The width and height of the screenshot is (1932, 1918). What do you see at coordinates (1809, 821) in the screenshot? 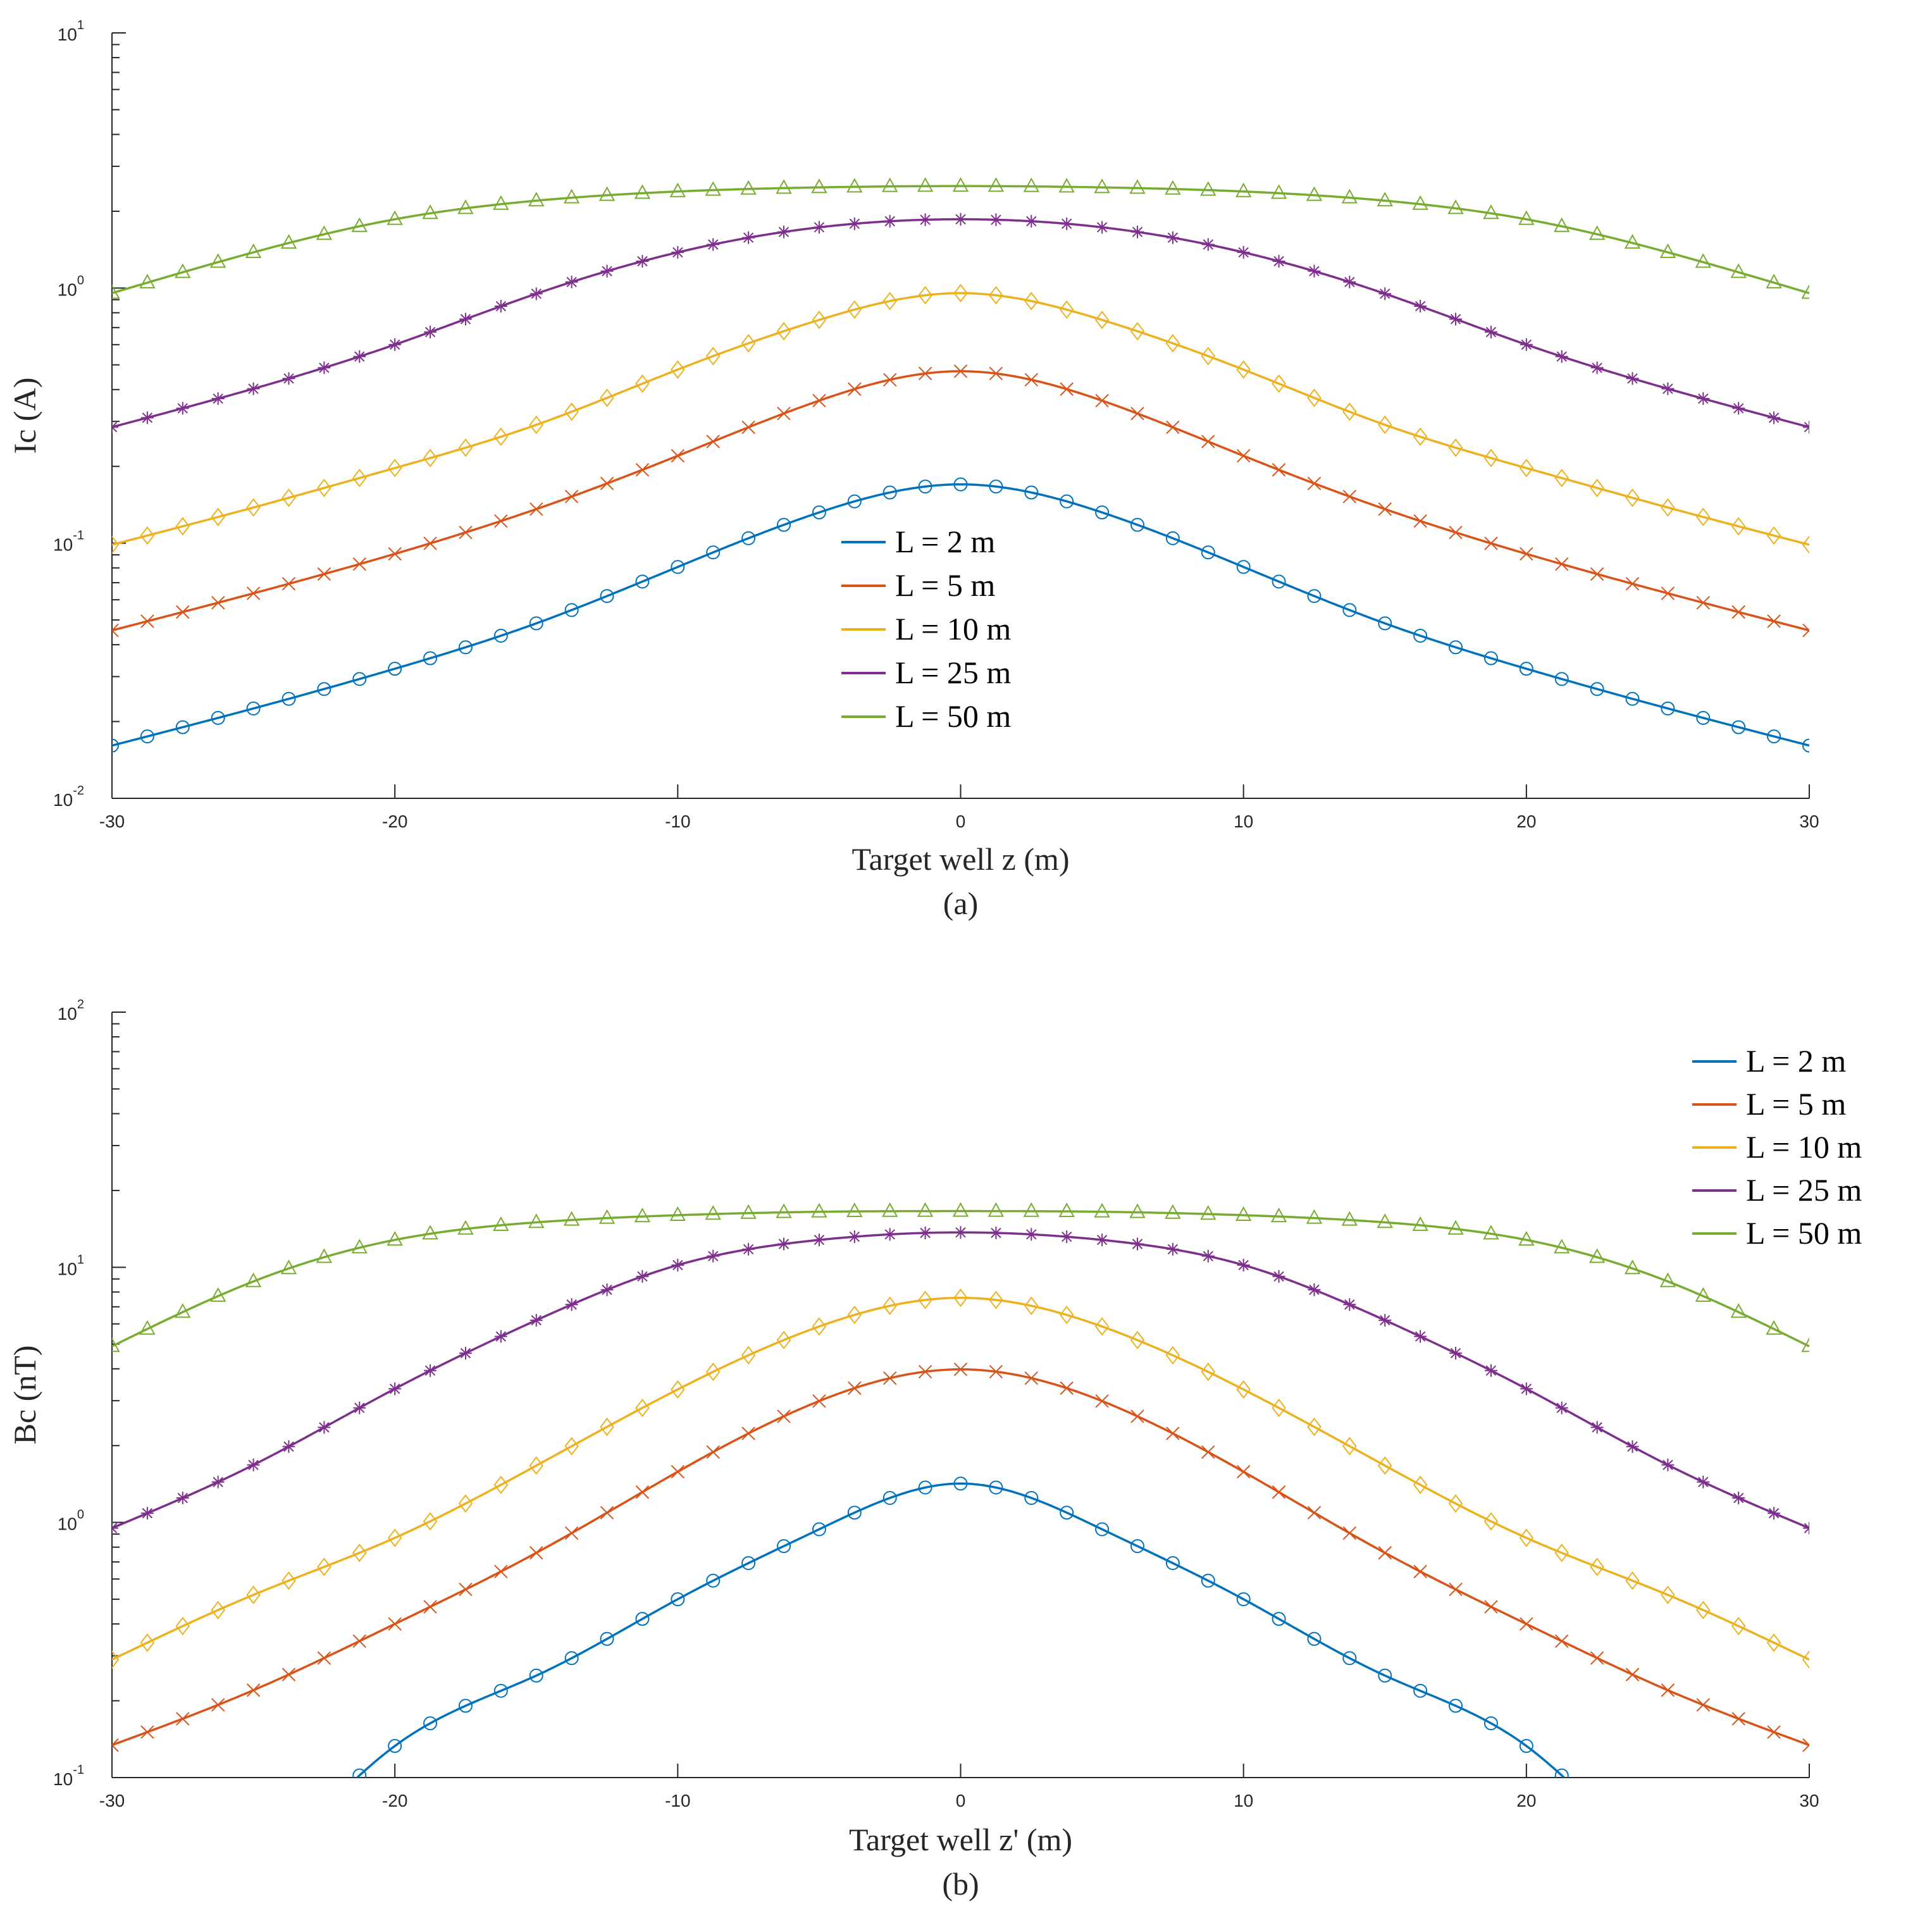
I see `x-tick-label: 30` at bounding box center [1809, 821].